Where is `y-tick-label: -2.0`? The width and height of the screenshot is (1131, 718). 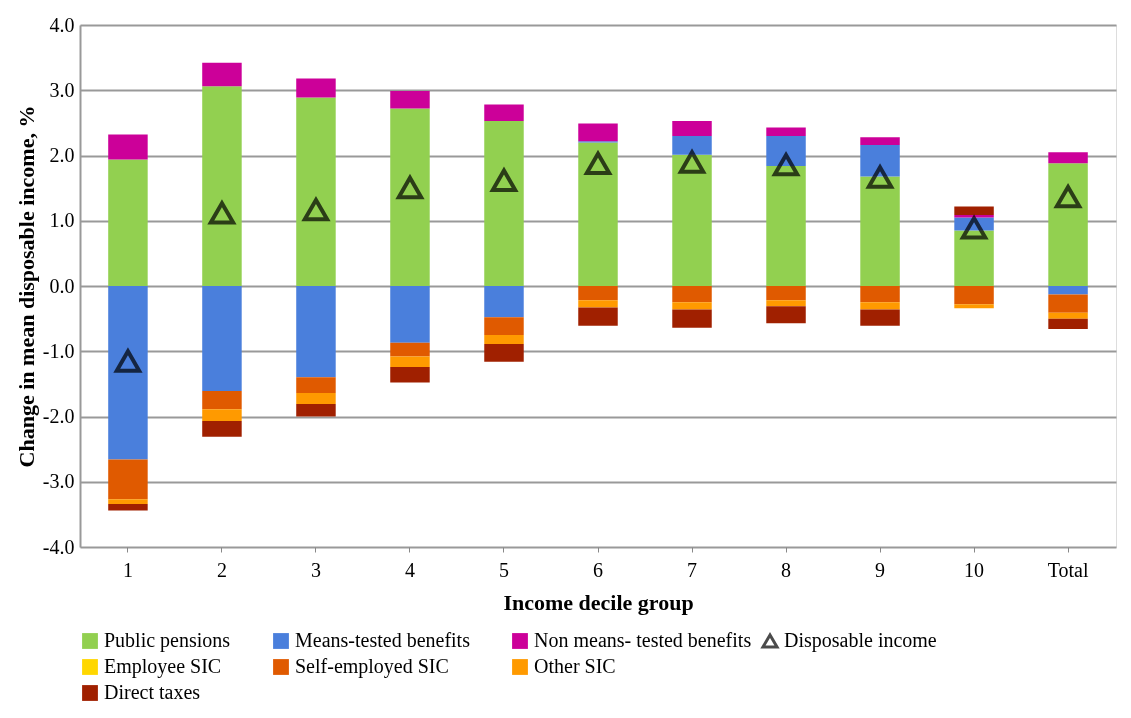
y-tick-label: -2.0 is located at coordinates (58, 416).